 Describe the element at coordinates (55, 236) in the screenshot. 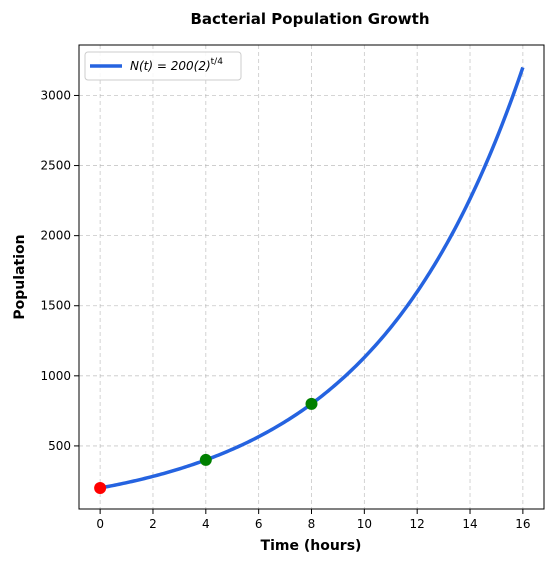

I see `y-tick-label: 2000` at that location.